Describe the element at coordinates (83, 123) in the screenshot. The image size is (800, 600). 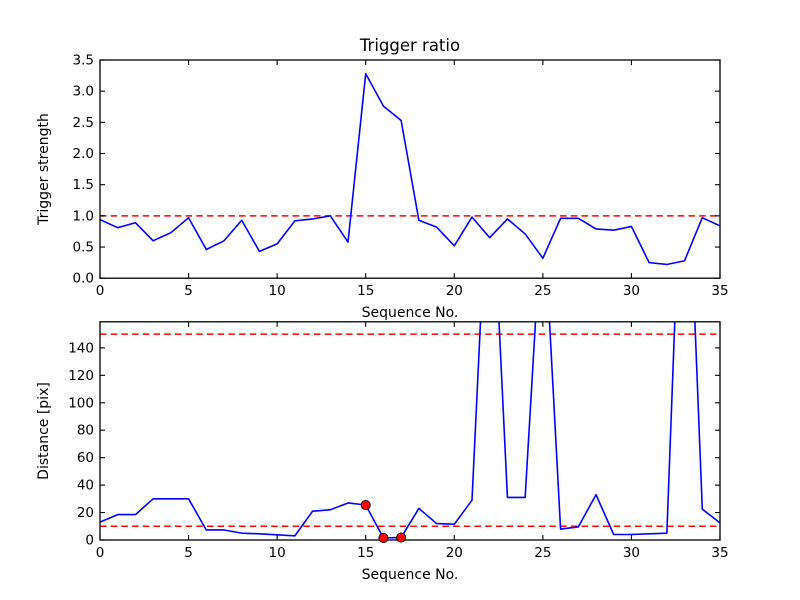
I see `y-tick-label: 2.5` at that location.